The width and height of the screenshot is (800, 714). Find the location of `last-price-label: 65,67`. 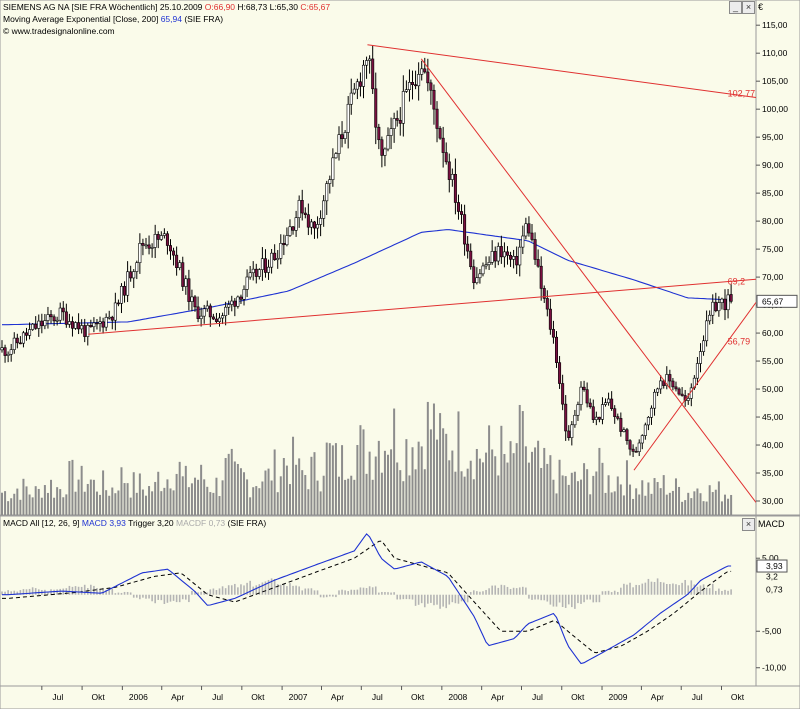

last-price-label: 65,67 is located at coordinates (773, 301).